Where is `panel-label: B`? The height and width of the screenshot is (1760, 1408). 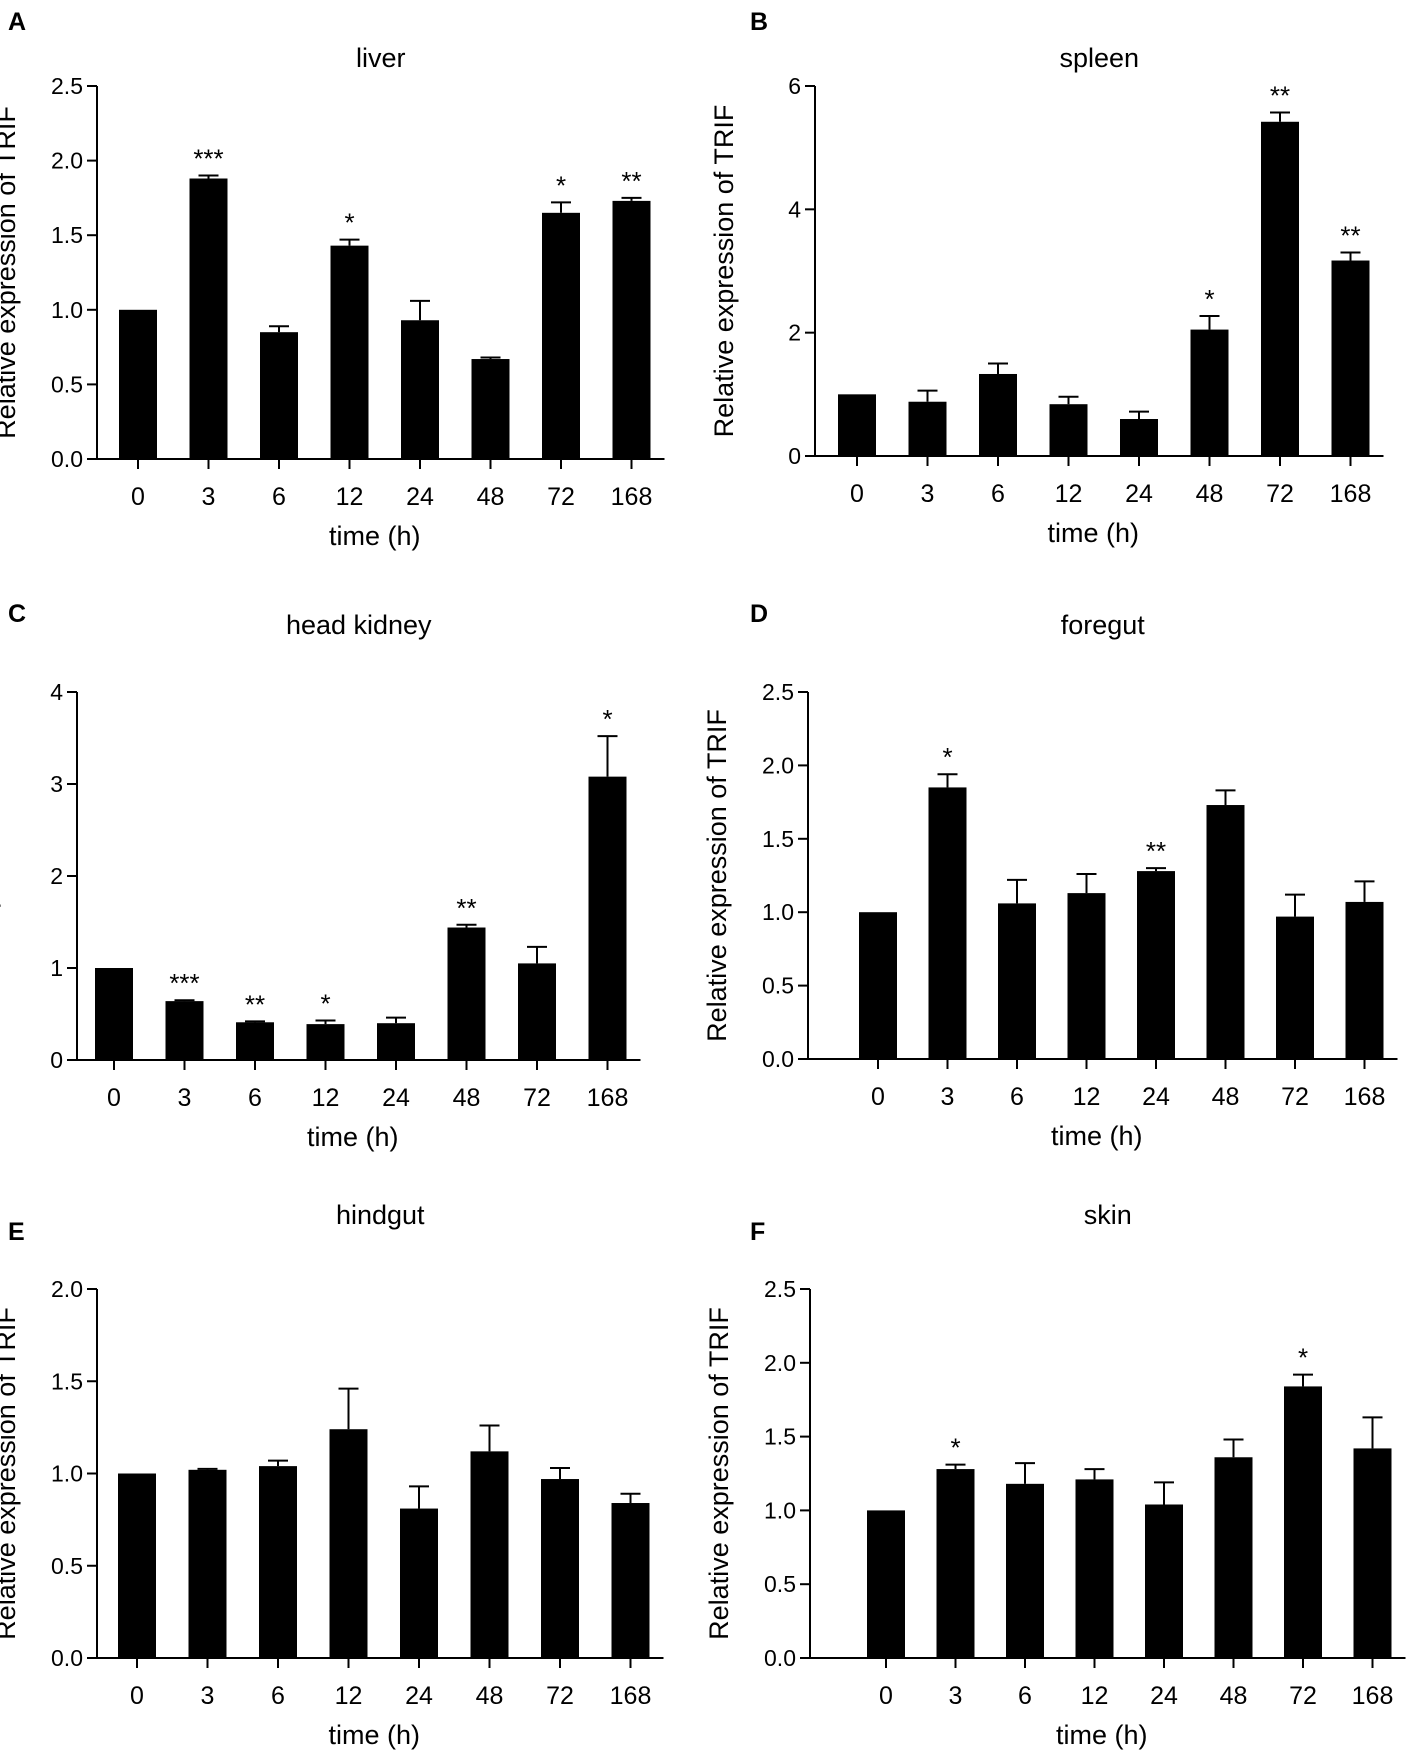
panel-label: B is located at coordinates (759, 22).